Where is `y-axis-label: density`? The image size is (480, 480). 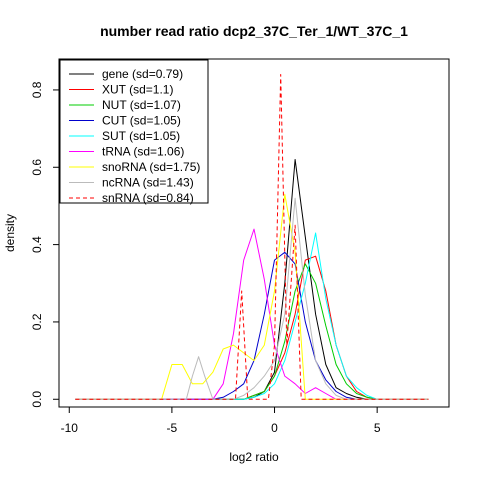
y-axis-label: density is located at coordinates (10, 233).